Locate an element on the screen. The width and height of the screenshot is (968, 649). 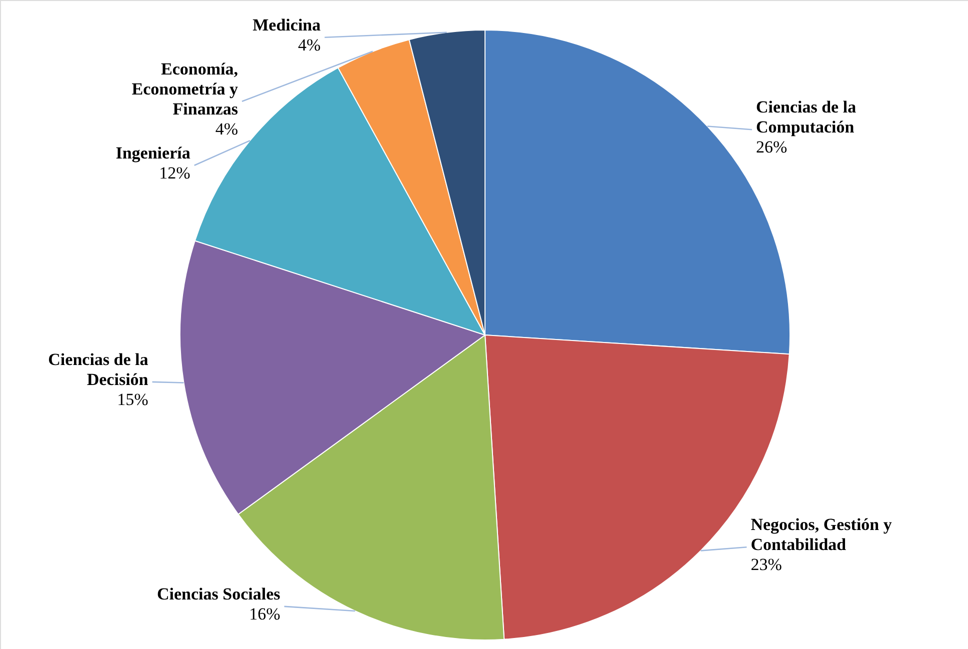
data-label: 23% is located at coordinates (766, 564).